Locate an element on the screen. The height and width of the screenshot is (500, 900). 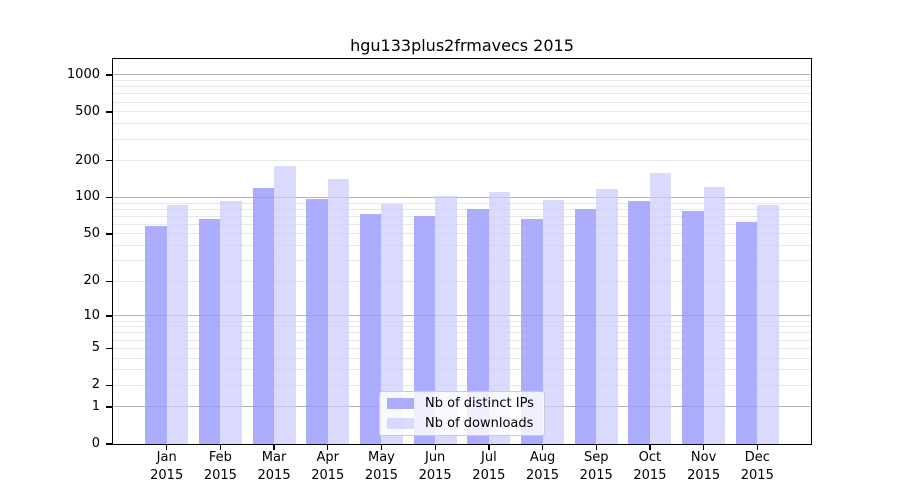
y-axis-tick-label: 500 is located at coordinates (87, 111).